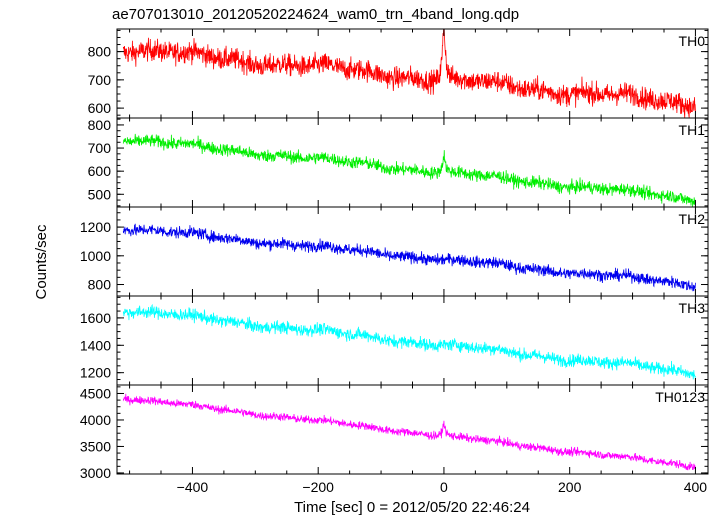 This screenshot has height=516, width=718. Describe the element at coordinates (409, 73) in the screenshot. I see `series-th0` at that location.